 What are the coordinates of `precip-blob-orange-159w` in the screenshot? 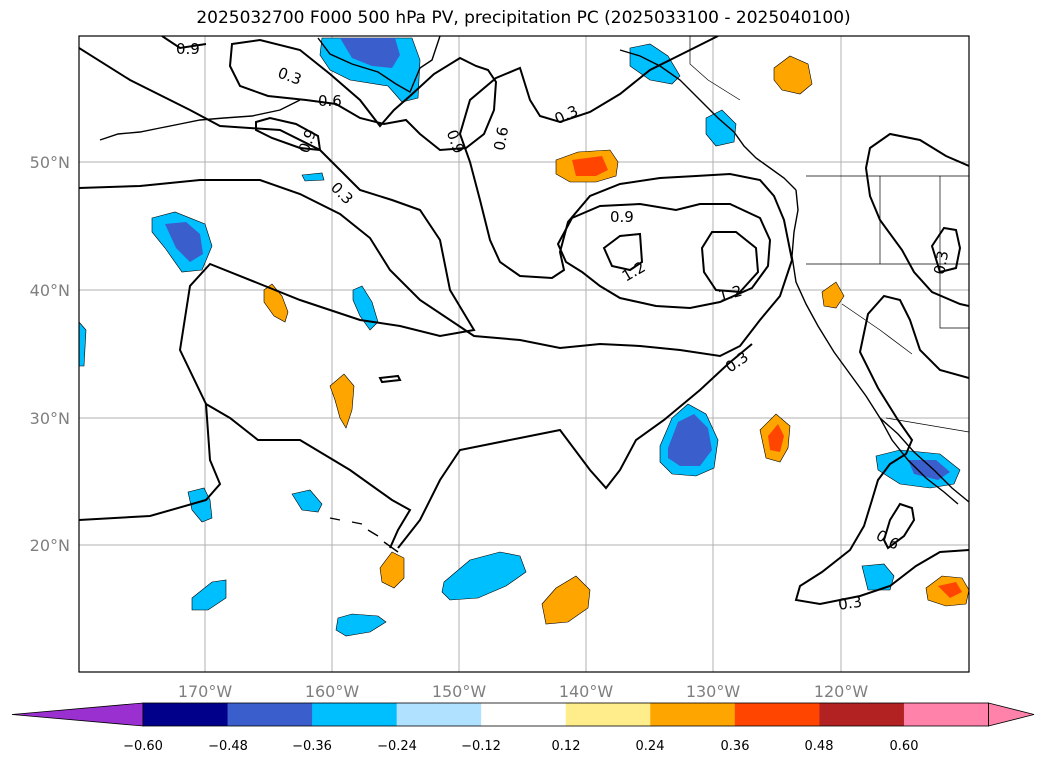 It's located at (342, 401).